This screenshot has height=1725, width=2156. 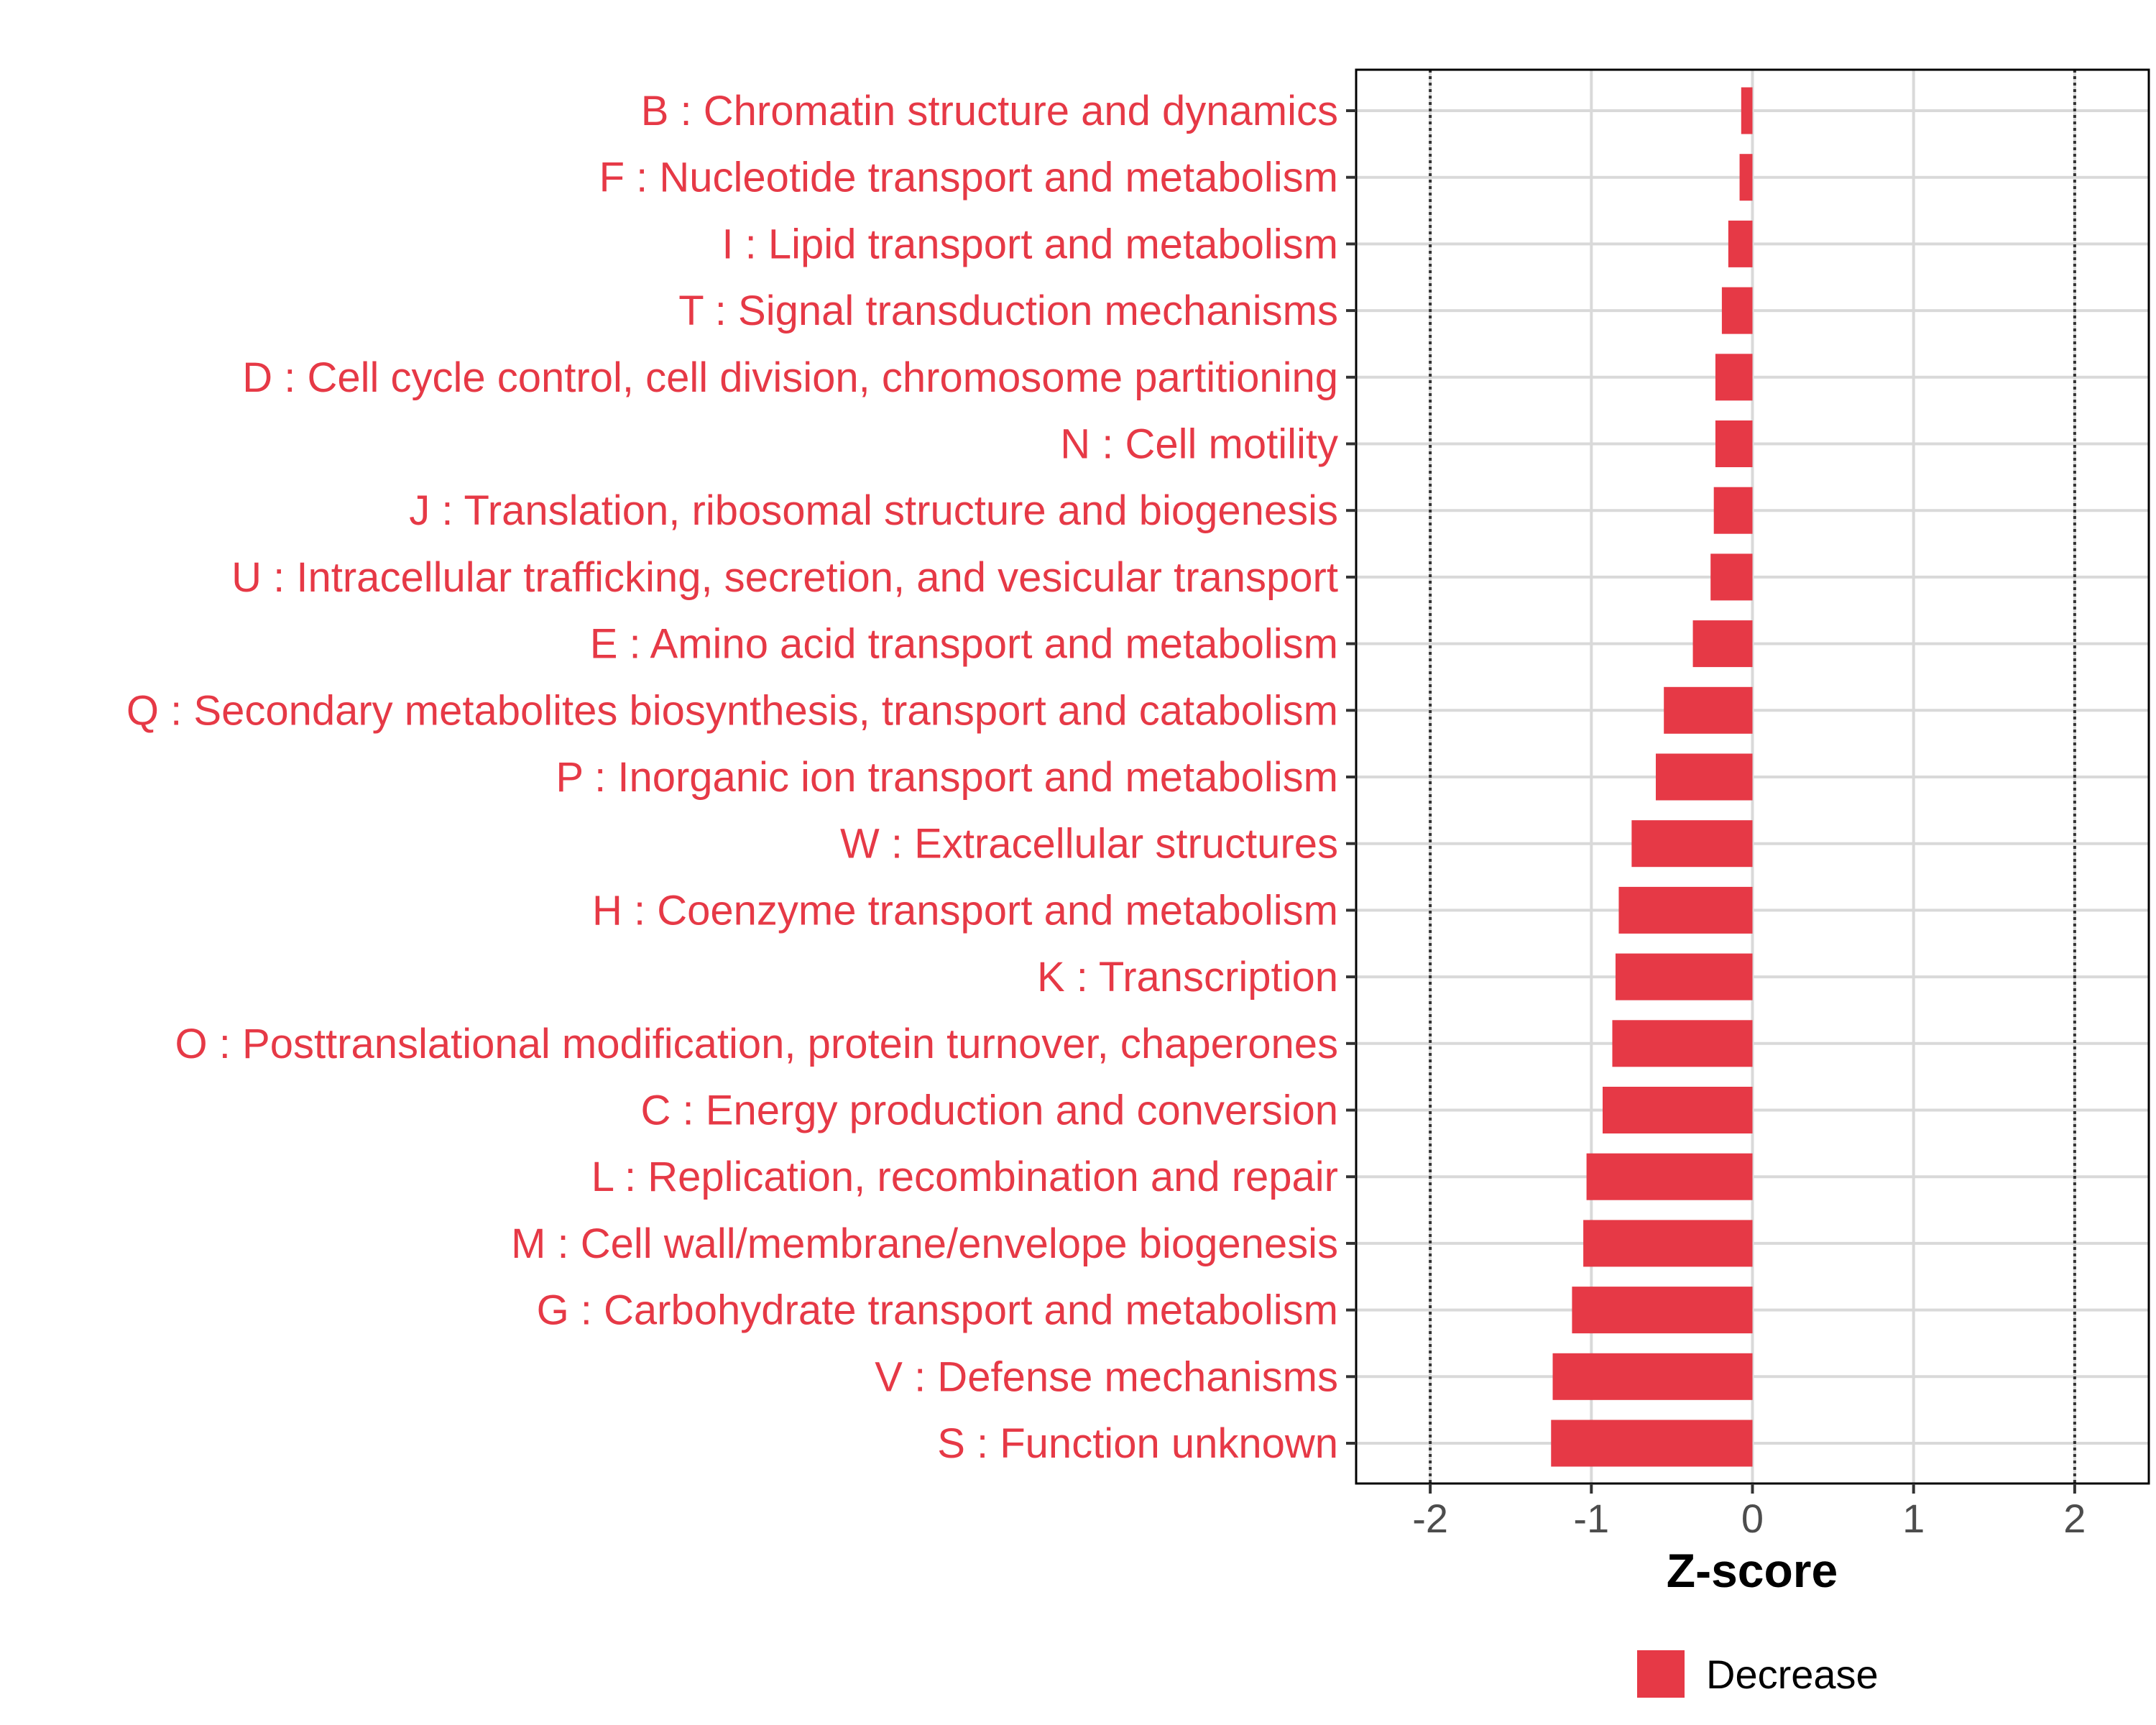 I want to click on x-tick-label: 0, so click(x=1752, y=1518).